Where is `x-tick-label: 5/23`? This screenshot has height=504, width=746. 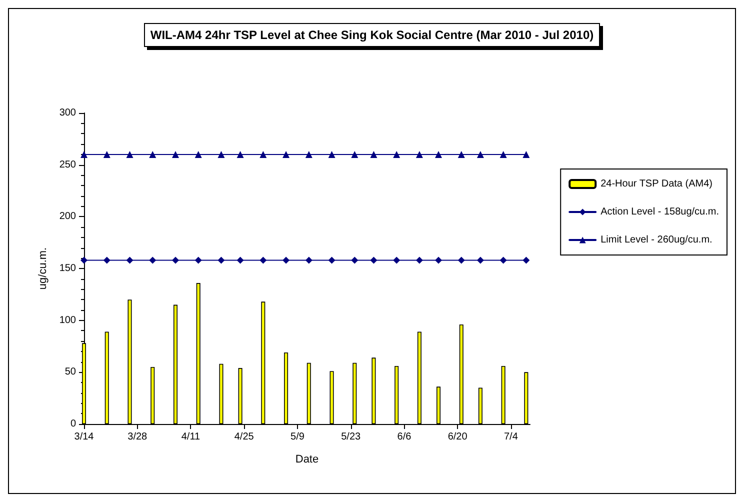 x-tick-label: 5/23 is located at coordinates (351, 437).